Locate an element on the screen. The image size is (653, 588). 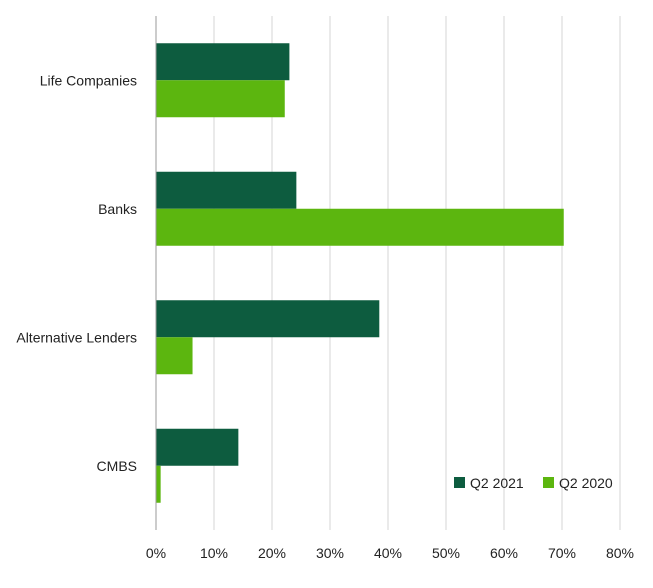
category-label: Banks is located at coordinates (117, 209).